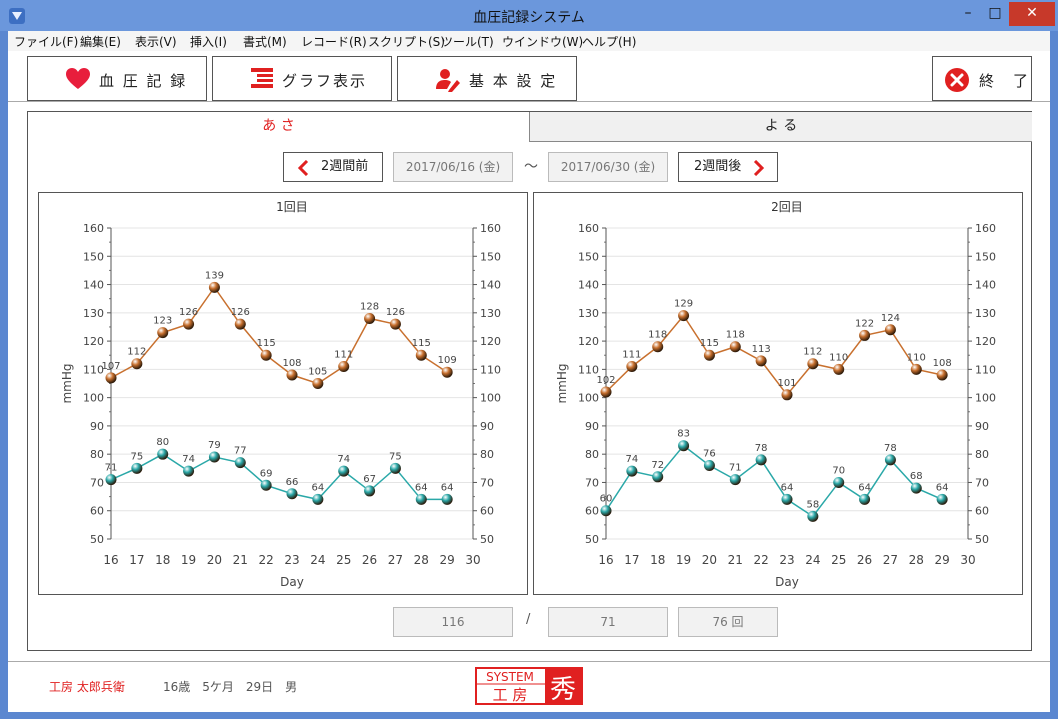 The width and height of the screenshot is (1058, 719). What do you see at coordinates (985, 369) in the screenshot?
I see `y-tick-label-right: 110` at bounding box center [985, 369].